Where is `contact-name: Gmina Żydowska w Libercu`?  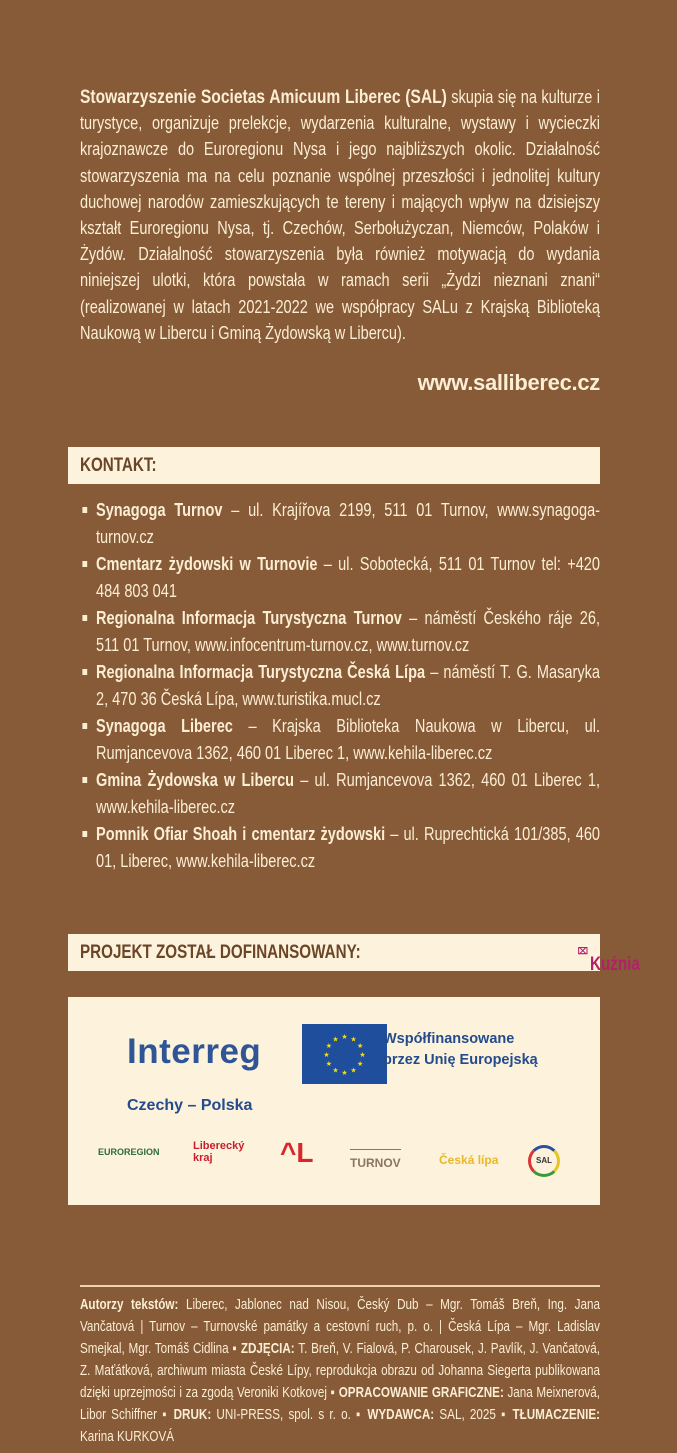
contact-name: Gmina Żydowska w Libercu is located at coordinates (195, 780).